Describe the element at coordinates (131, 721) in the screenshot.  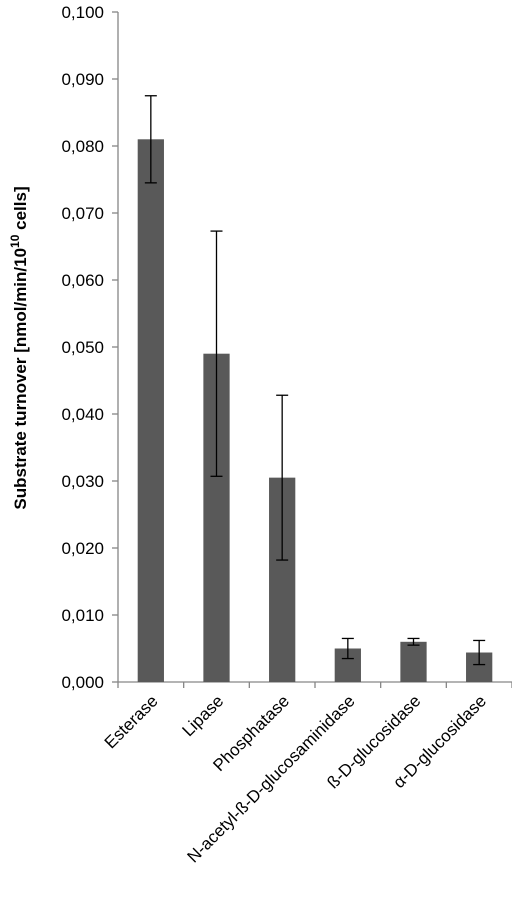
I see `category-label: Esterase` at that location.